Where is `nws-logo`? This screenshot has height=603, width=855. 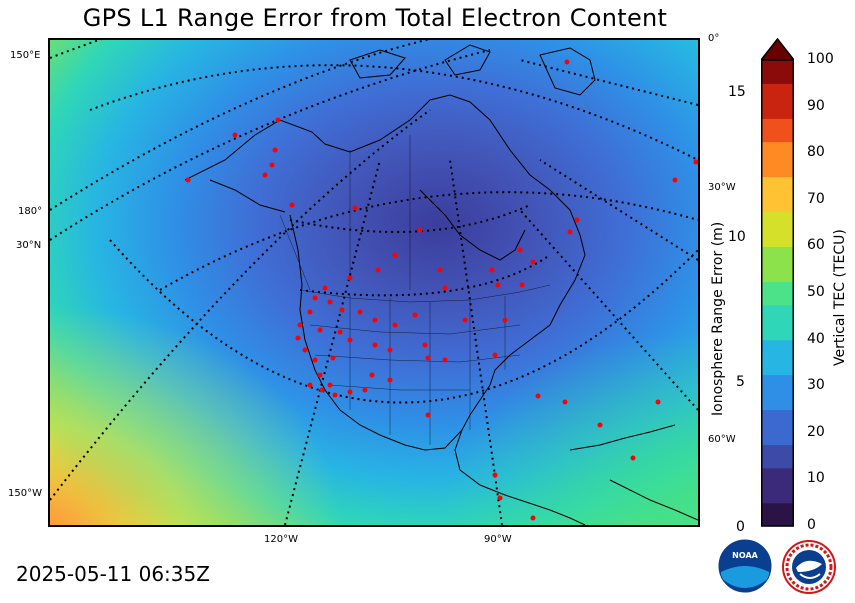 nws-logo is located at coordinates (809, 567).